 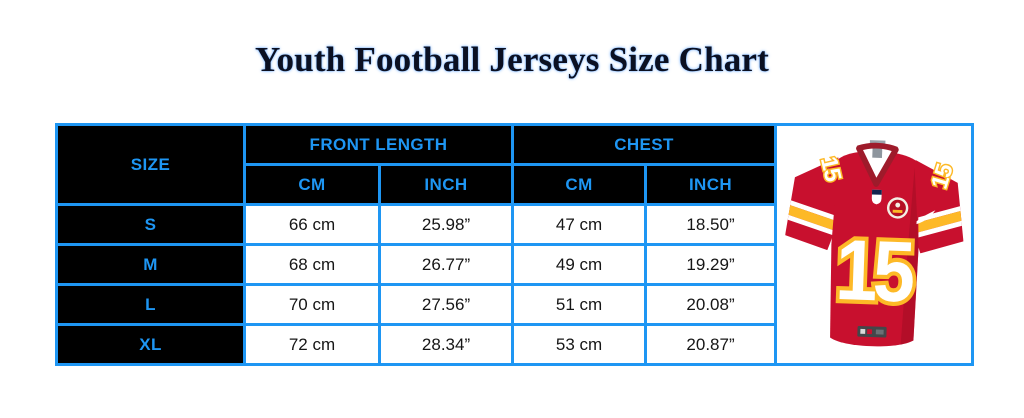 I want to click on table-row-s: S 66 cm 25.98” 47 cm 18.50”, so click(x=514, y=224).